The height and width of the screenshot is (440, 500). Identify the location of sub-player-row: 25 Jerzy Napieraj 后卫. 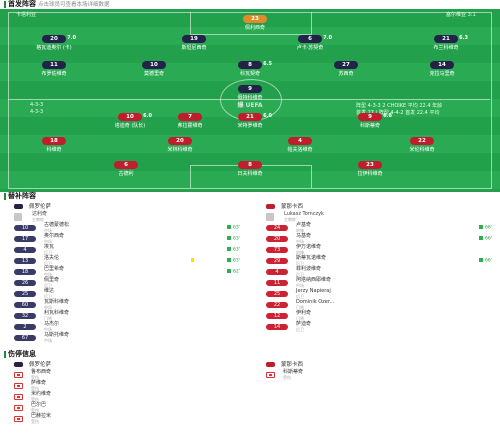
(376, 293).